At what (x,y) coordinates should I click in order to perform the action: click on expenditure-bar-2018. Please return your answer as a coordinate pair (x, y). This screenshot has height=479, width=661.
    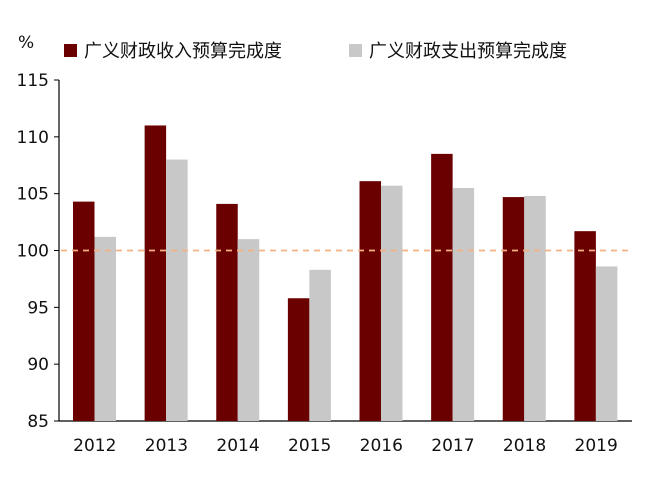
    Looking at the image, I should click on (535, 308).